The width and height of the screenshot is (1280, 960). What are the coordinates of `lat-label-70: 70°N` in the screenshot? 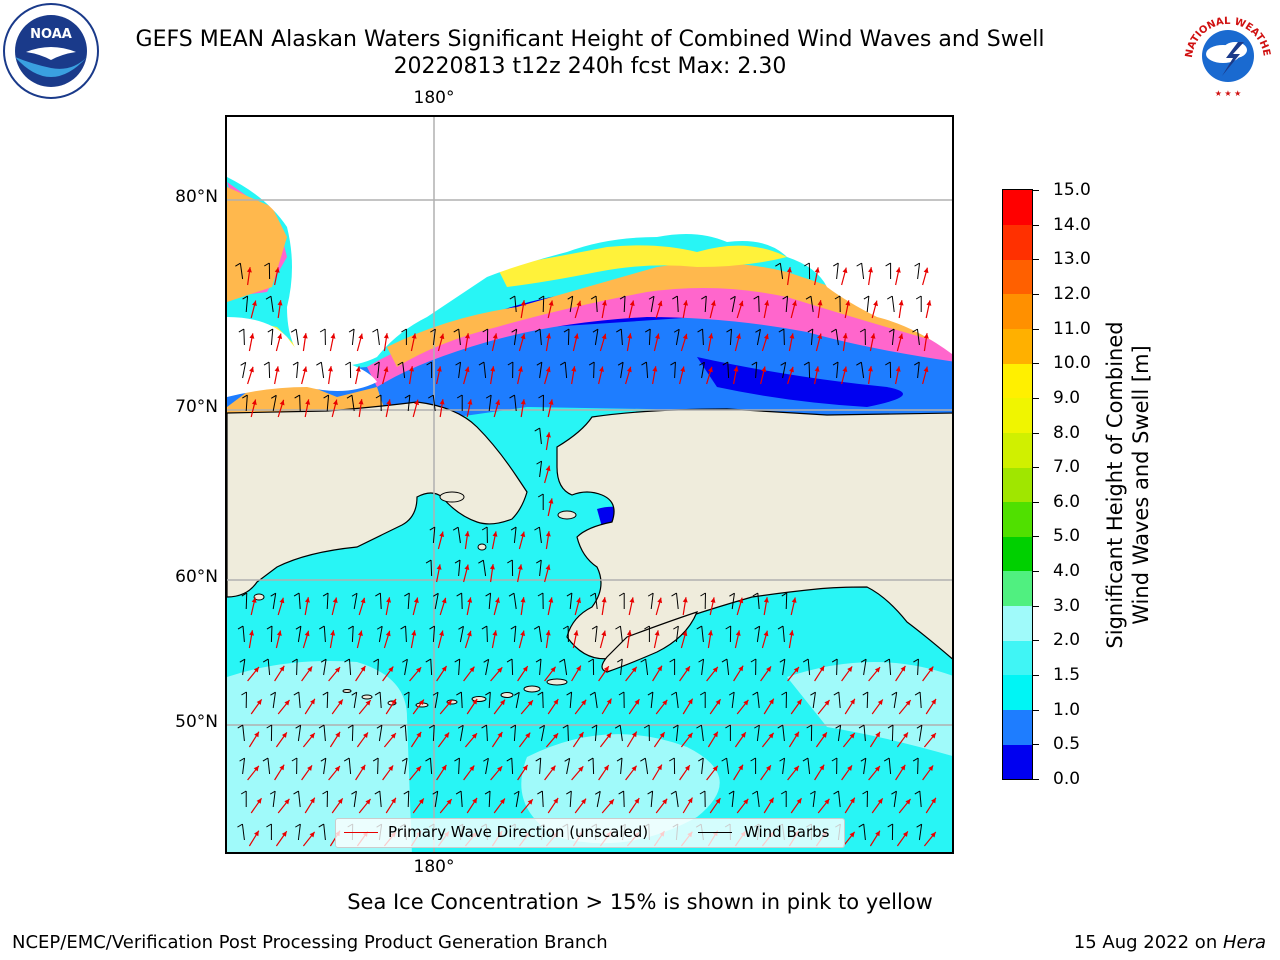 It's located at (196, 407).